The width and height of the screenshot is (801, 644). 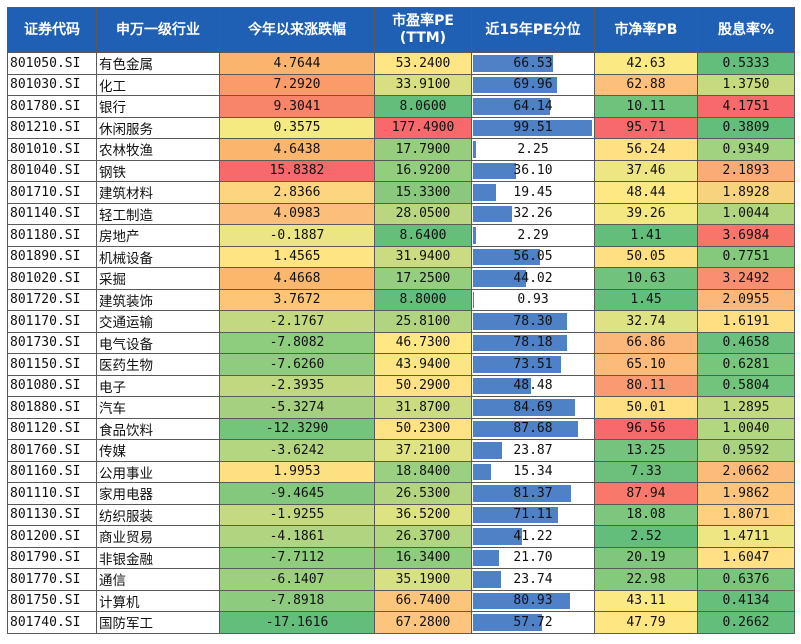 What do you see at coordinates (401, 84) in the screenshot?
I see `table-row: 801030.SI 化工 7.2920 33.9100 69.96 62.88 1.3750` at bounding box center [401, 84].